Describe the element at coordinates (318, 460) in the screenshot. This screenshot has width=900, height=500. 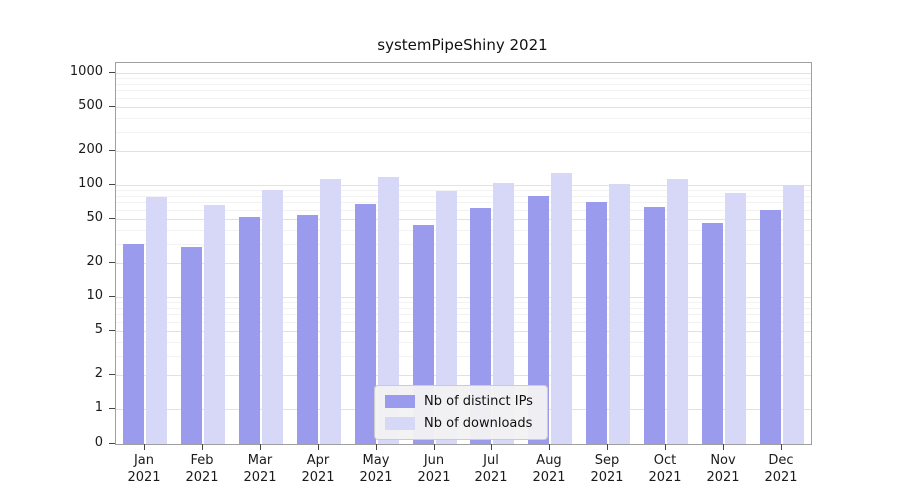
I see `x-tick-month: Apr` at that location.